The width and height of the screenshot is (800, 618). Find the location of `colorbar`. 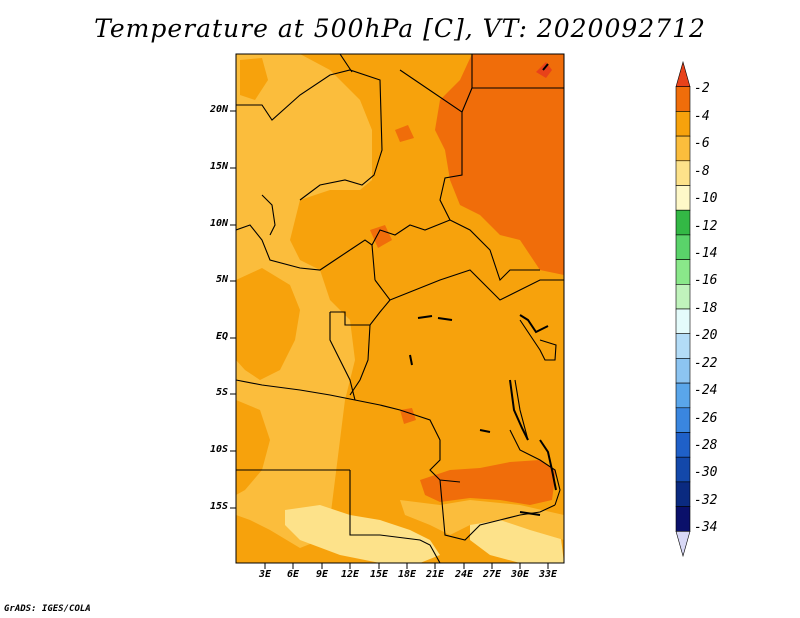

colorbar is located at coordinates (683, 309).